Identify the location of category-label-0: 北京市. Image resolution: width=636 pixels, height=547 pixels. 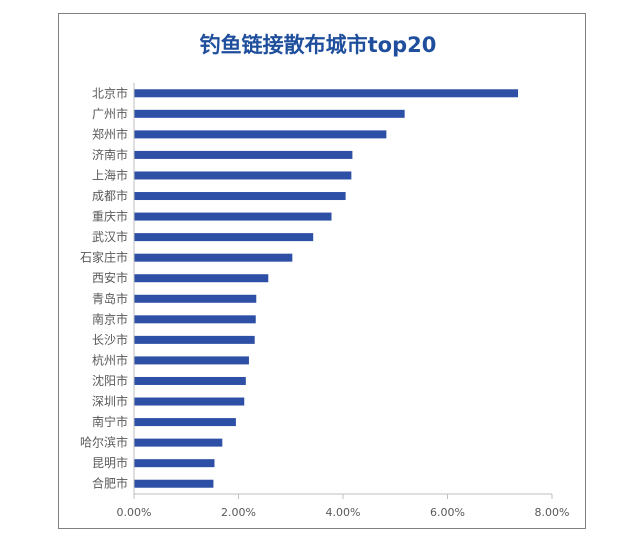
(110, 92).